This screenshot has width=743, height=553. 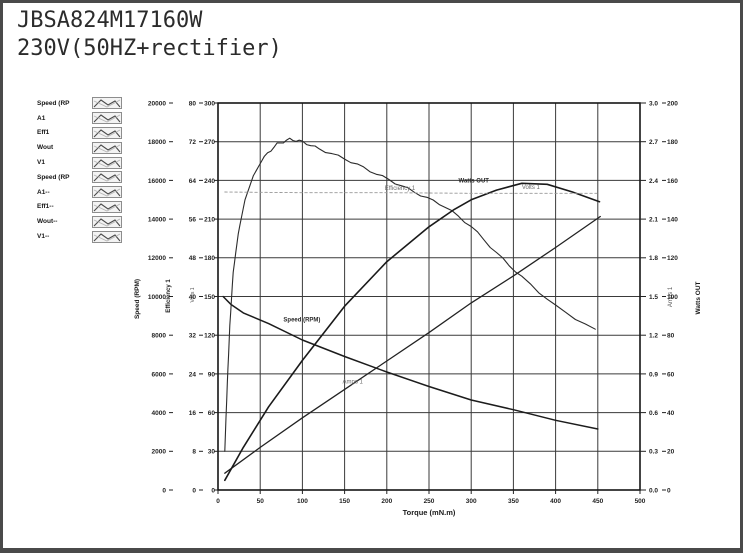 I want to click on voltage-condition-title: 230V(50HZ+rectifier), so click(x=149, y=48).